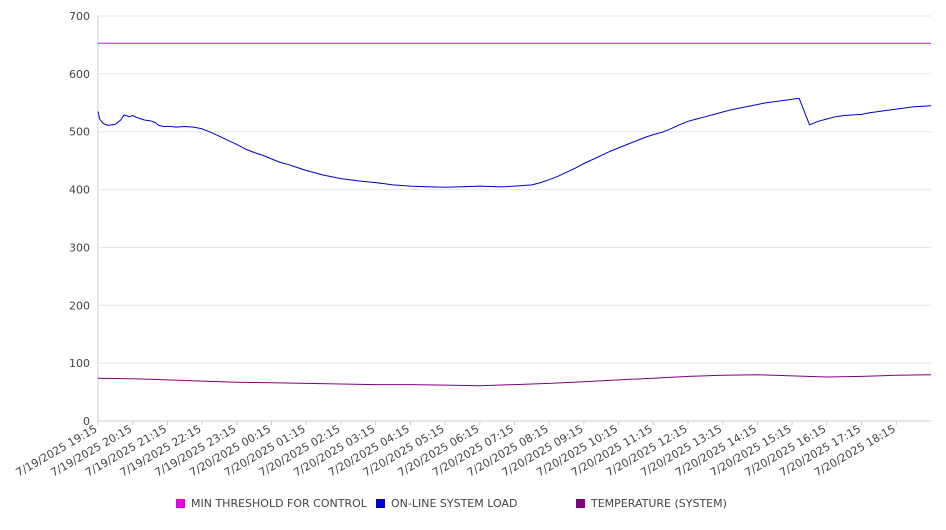 Image resolution: width=946 pixels, height=530 pixels. I want to click on legend-item-threshold: MIN THRESHOLD FOR CONTROL, so click(271, 503).